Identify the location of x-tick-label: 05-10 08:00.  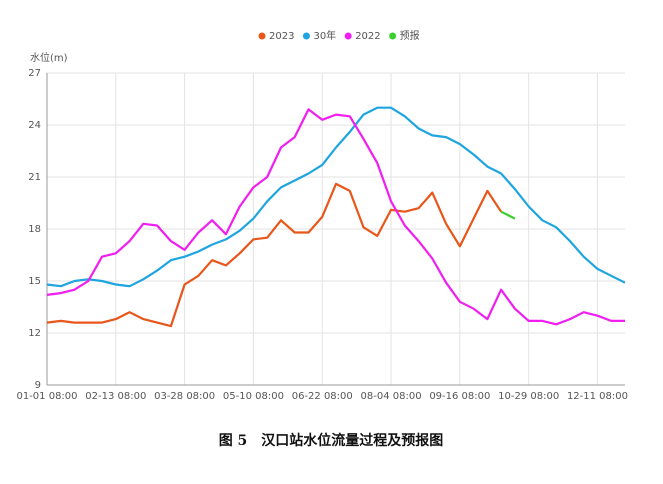
(253, 396).